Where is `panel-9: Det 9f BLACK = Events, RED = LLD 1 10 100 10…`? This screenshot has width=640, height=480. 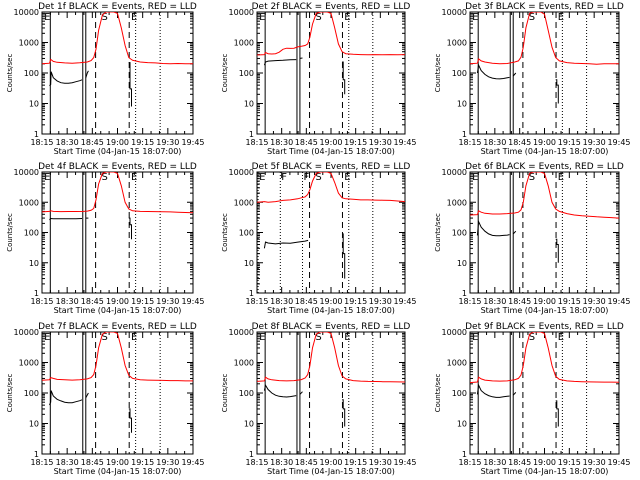
panel-9: Det 9f BLACK = Events, RED = LLD 1 10 100 10… is located at coordinates (532, 399).